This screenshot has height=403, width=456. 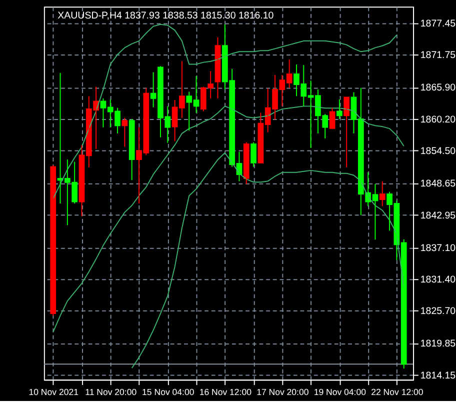 I want to click on chart-title: XAUUSD-P,H4 1837.93 1838.53 1815.30 1816.10, so click(x=166, y=16).